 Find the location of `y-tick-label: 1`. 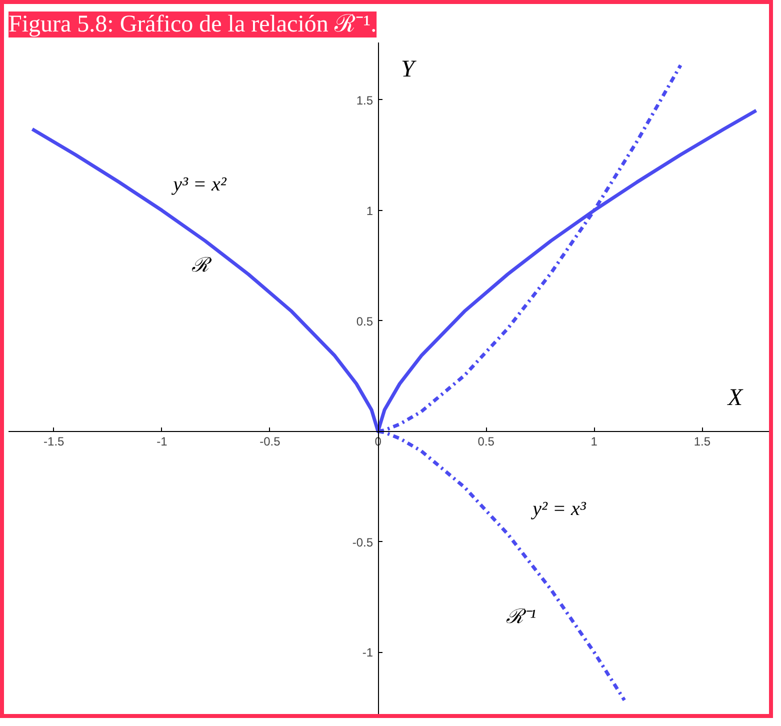

y-tick-label: 1 is located at coordinates (370, 211).